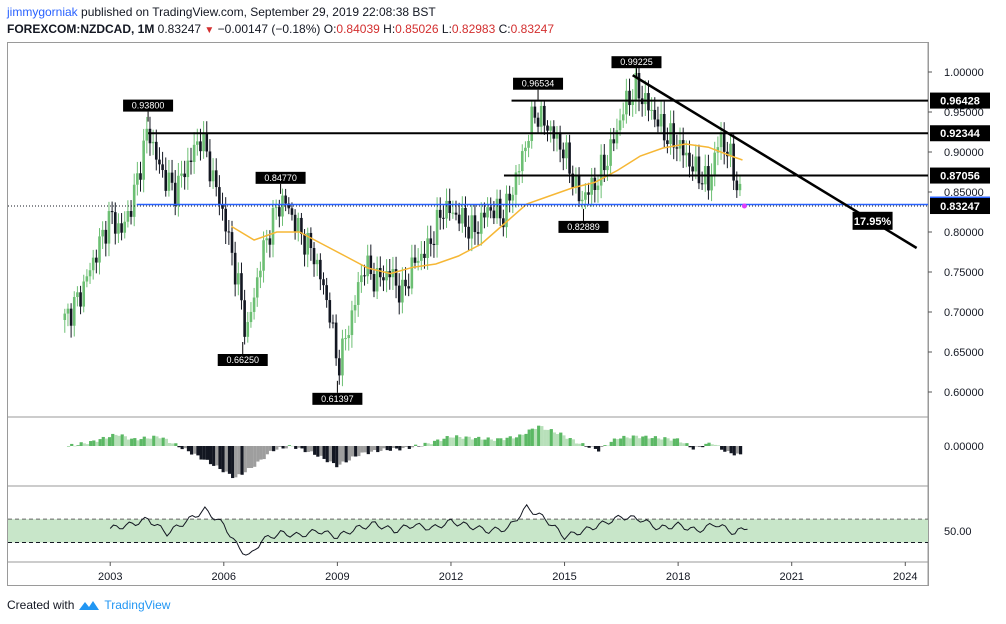  Describe the element at coordinates (137, 605) in the screenshot. I see `tradingview-link: TradingView` at that location.